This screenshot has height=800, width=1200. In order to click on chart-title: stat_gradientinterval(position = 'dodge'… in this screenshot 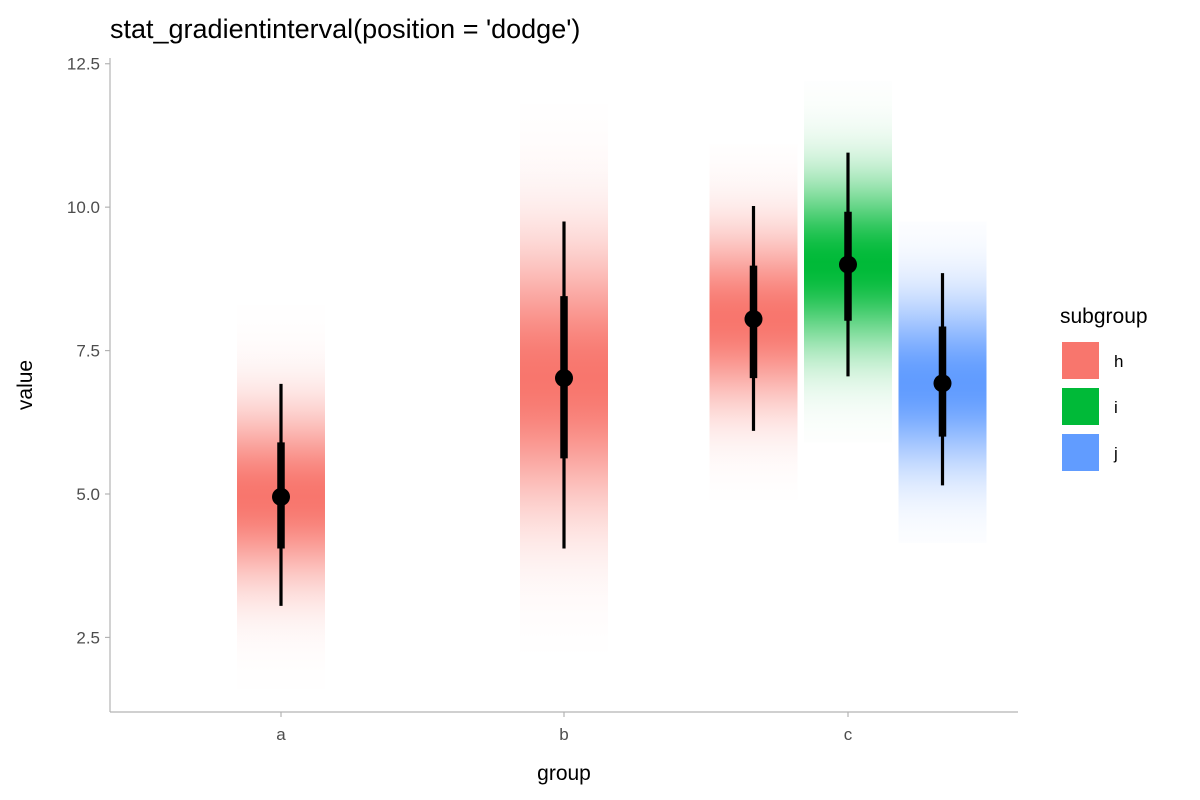, I will do `click(345, 29)`.